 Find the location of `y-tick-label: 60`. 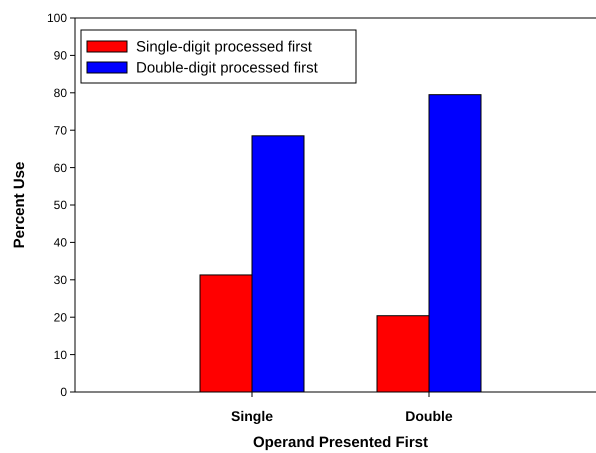

y-tick-label: 60 is located at coordinates (61, 167).